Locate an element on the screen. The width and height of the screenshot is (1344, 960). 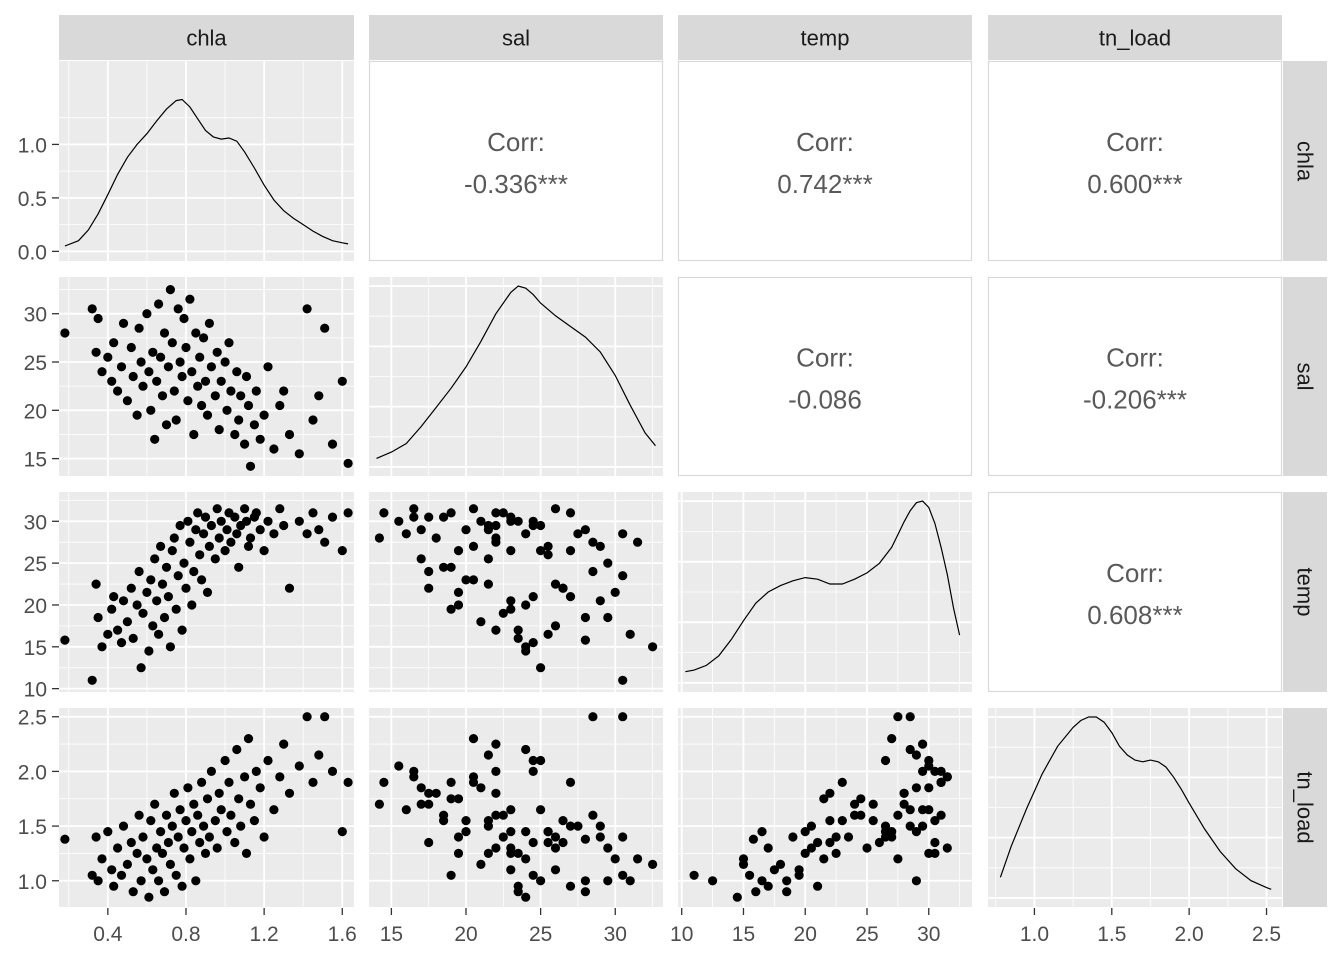
corr-label: Corr: is located at coordinates (516, 142).